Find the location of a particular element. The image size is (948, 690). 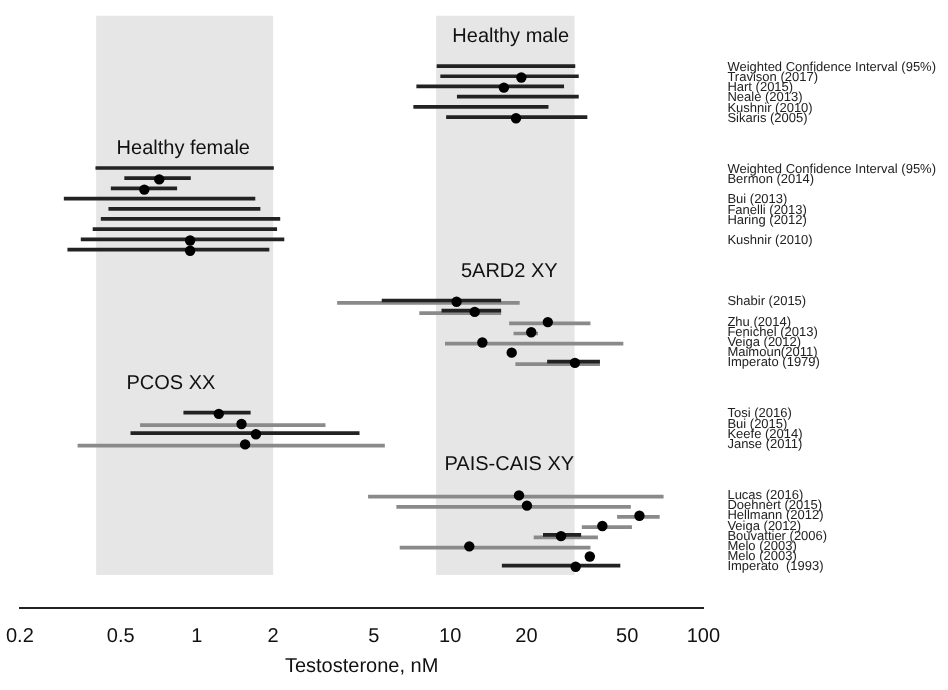

annotation: Healthy female is located at coordinates (183, 149).